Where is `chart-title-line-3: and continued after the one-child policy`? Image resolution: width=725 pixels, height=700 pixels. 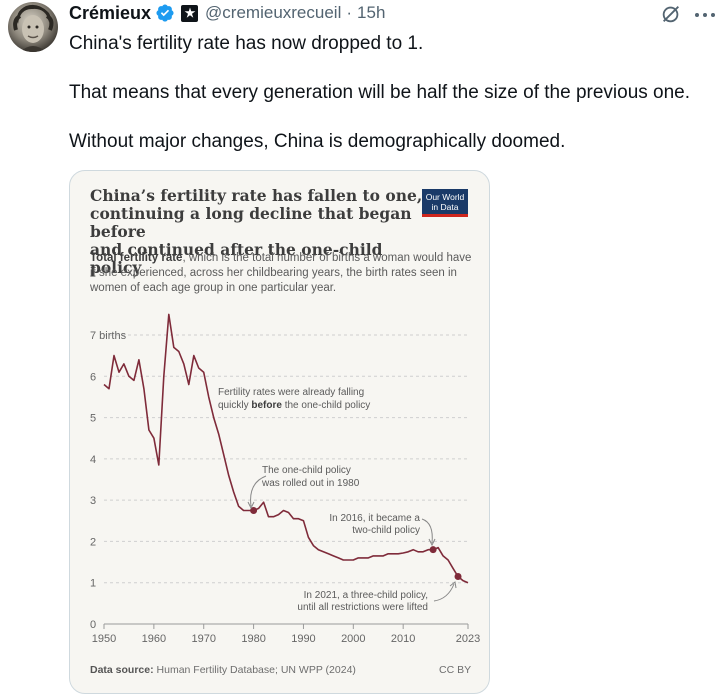 chart-title-line-3: and continued after the one-child policy is located at coordinates (236, 258).